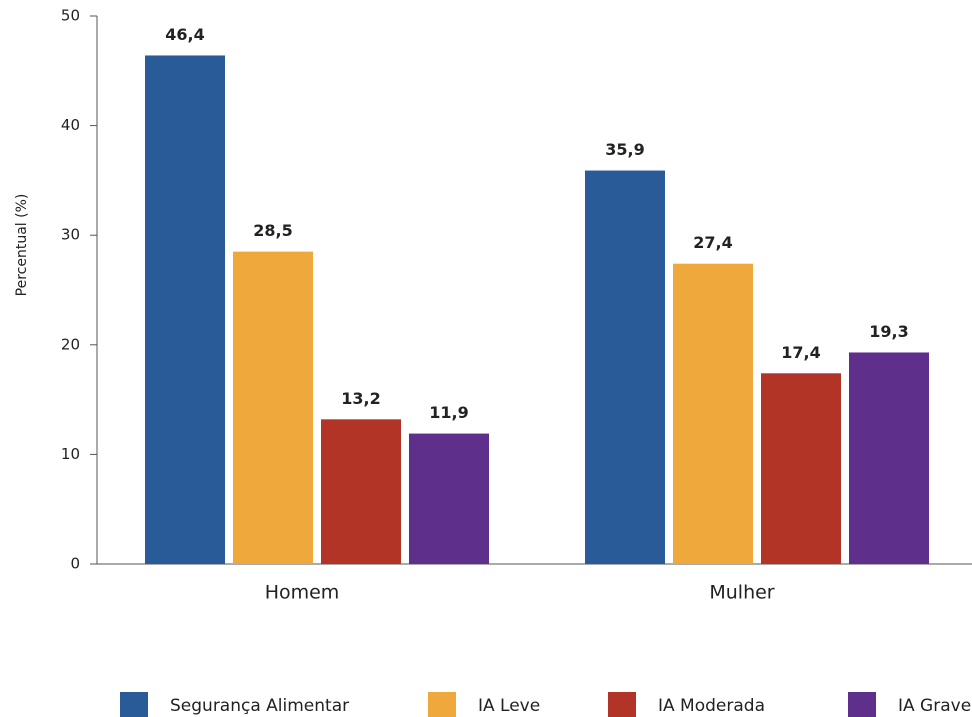 This screenshot has height=717, width=972. What do you see at coordinates (934, 706) in the screenshot?
I see `legend-label: IA Grave` at bounding box center [934, 706].